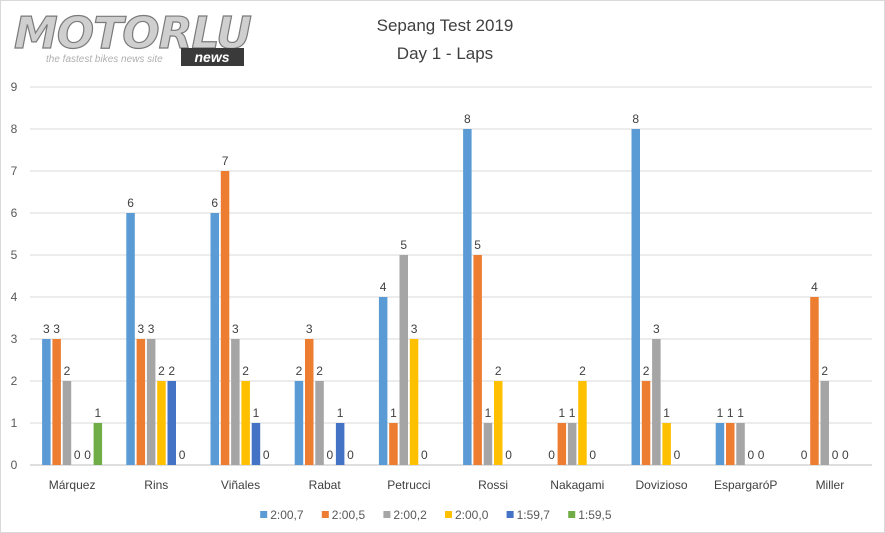 Image resolution: width=885 pixels, height=533 pixels. What do you see at coordinates (240, 485) in the screenshot?
I see `x-tick-label: Viñales` at bounding box center [240, 485].